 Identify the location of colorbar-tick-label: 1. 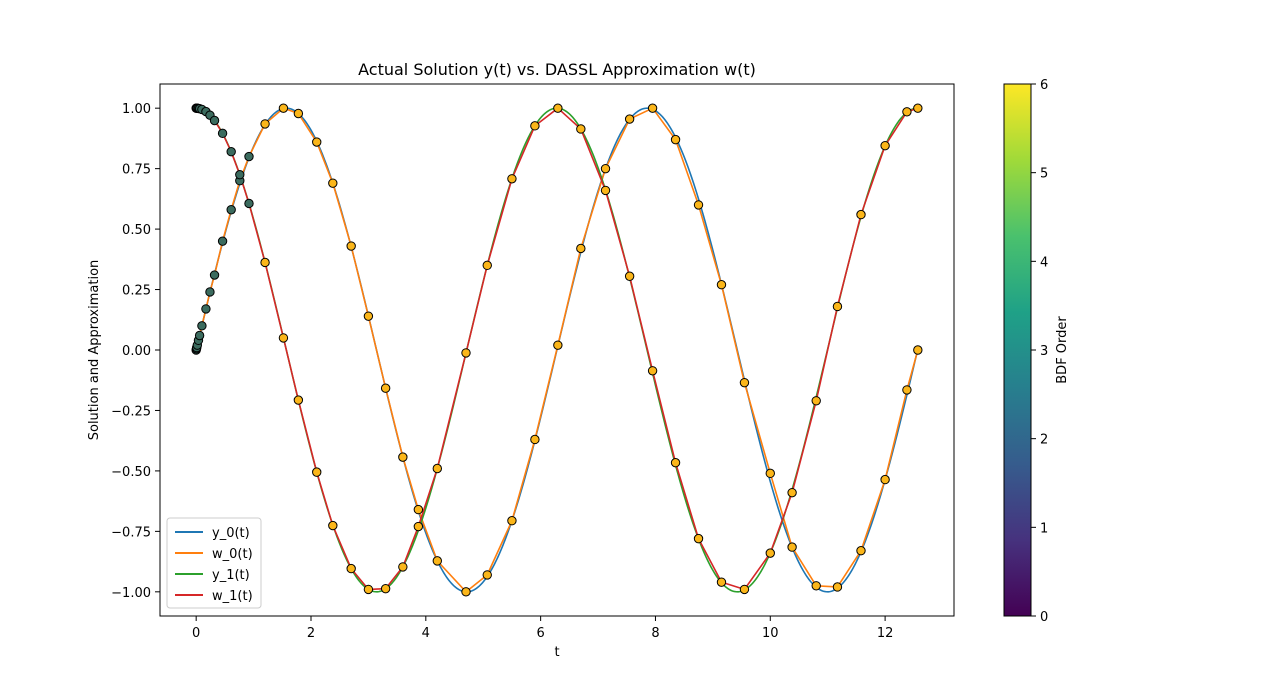
(1044, 528).